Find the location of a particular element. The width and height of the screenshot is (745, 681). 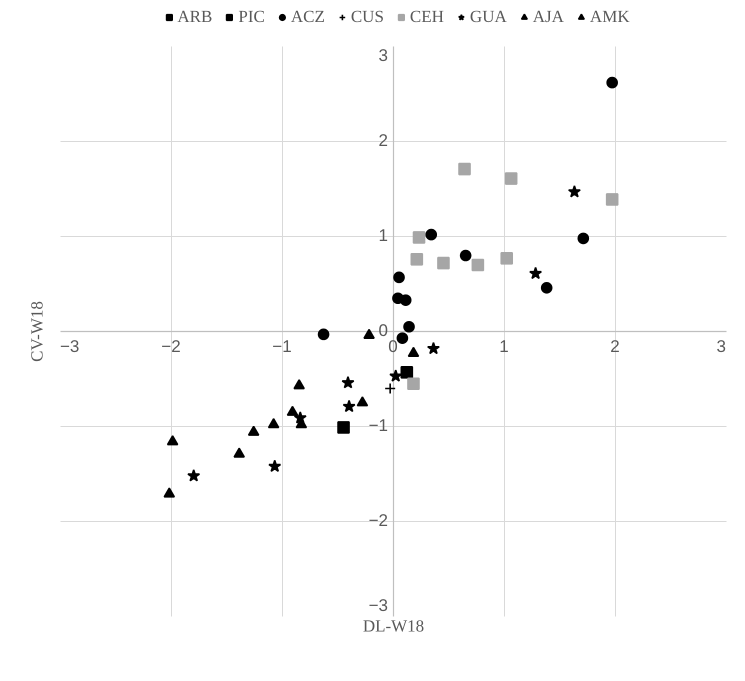

y-axis-title: CV-W18 is located at coordinates (37, 331).